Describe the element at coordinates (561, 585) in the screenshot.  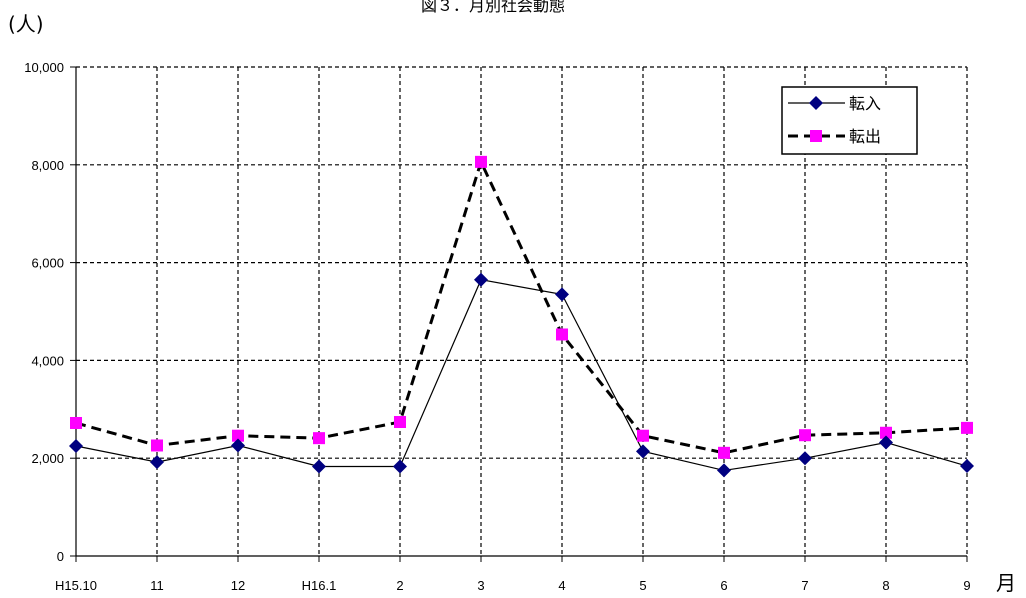
I see `x-tick-label: 4` at that location.